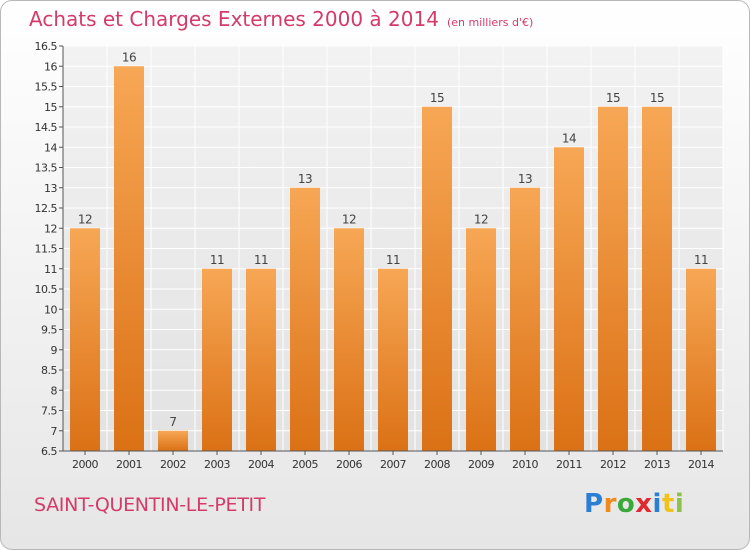 Image resolution: width=750 pixels, height=550 pixels. Describe the element at coordinates (54, 350) in the screenshot. I see `y-tick-label: 9` at that location.